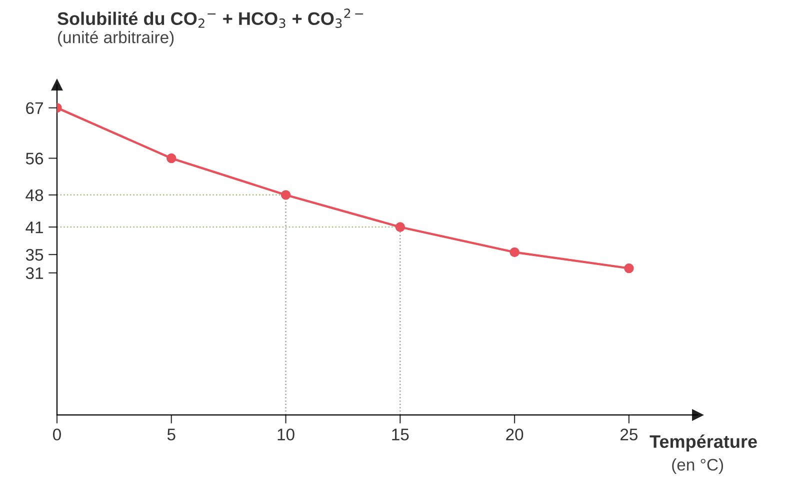 The height and width of the screenshot is (477, 786). I want to click on y-tick-label: 56, so click(35, 158).